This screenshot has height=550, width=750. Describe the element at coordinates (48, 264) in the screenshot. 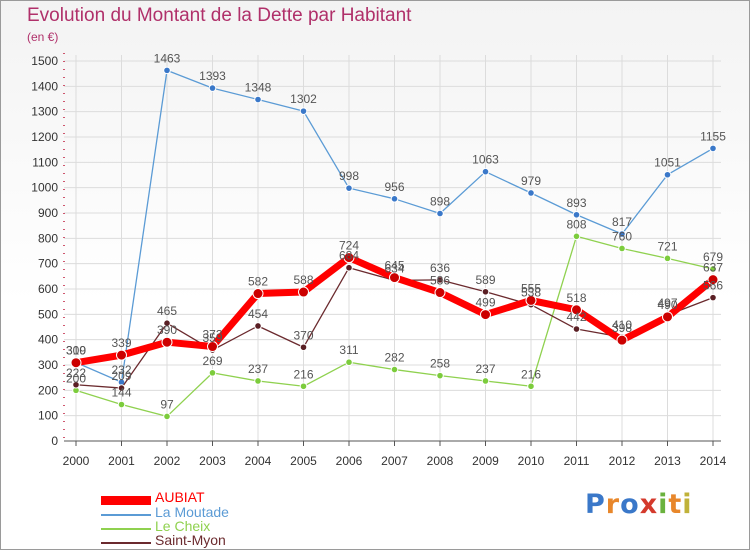

I see `y-tick-label: 700` at that location.